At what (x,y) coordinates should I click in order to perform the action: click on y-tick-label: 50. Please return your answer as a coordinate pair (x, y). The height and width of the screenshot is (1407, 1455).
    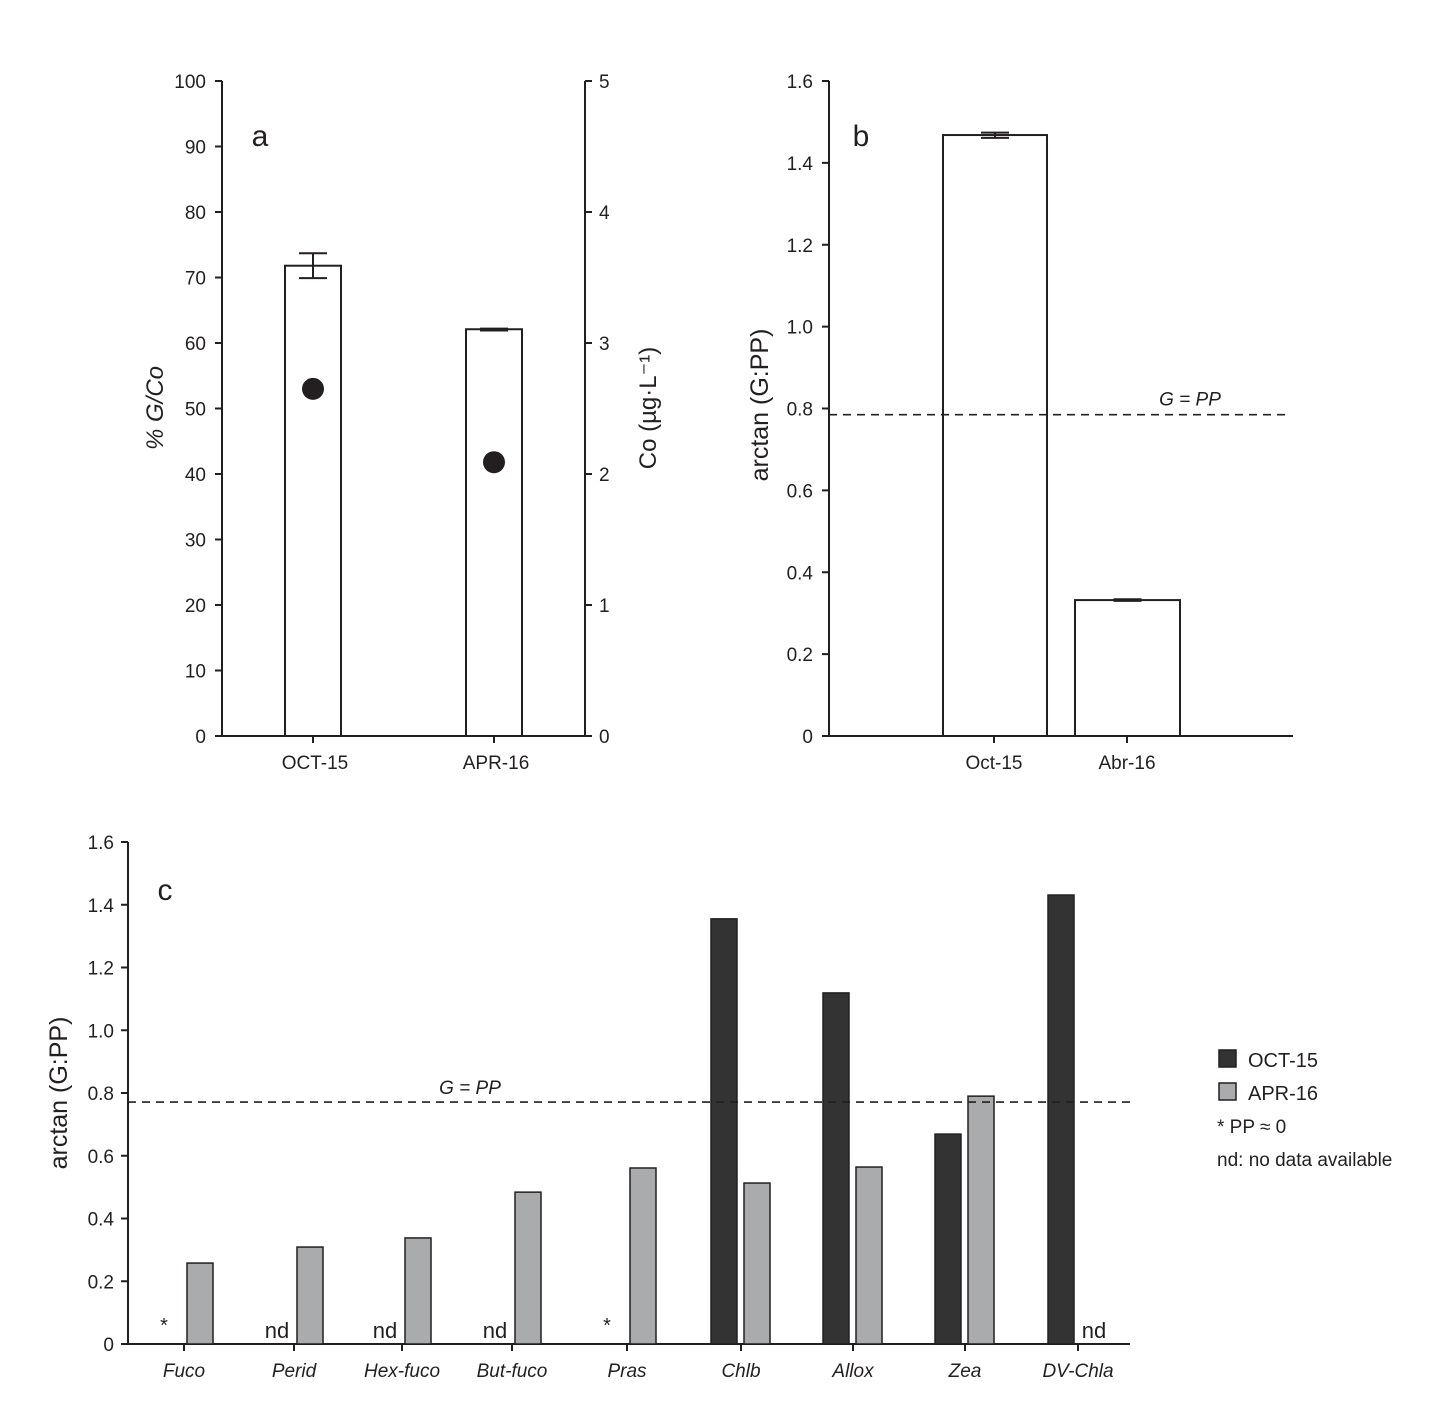
    Looking at the image, I should click on (195, 410).